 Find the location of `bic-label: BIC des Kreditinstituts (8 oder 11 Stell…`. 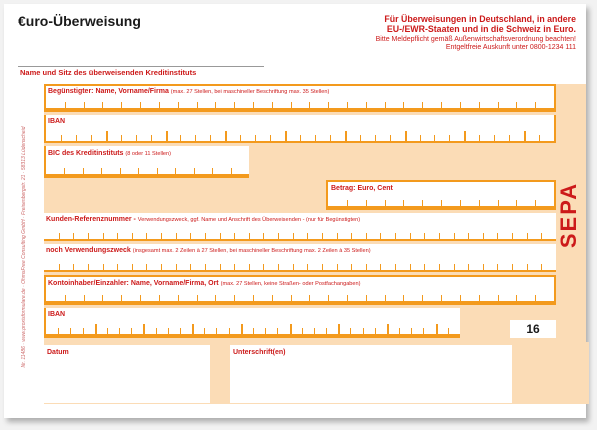

bic-label: BIC des Kreditinstituts (8 oder 11 Stell… is located at coordinates (109, 154).